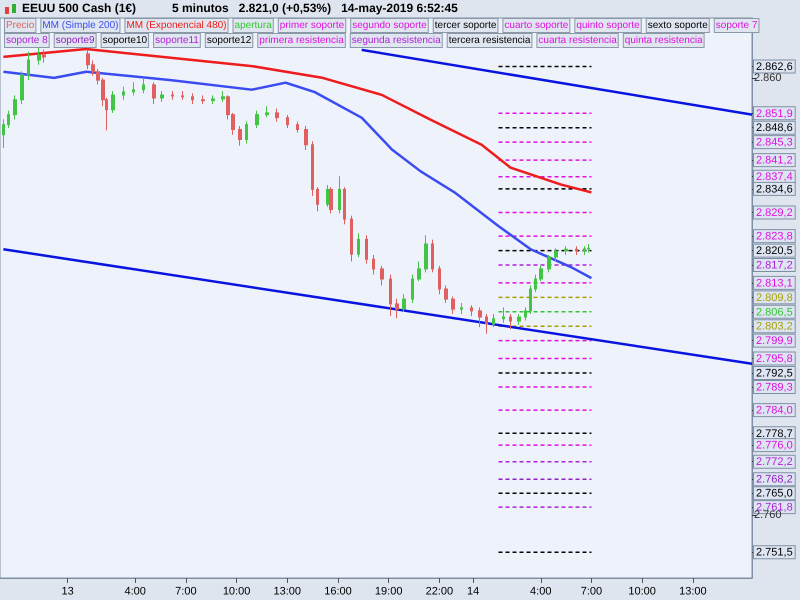  Describe the element at coordinates (774, 236) in the screenshot. I see `y-tick-label: 2.823,8` at that location.